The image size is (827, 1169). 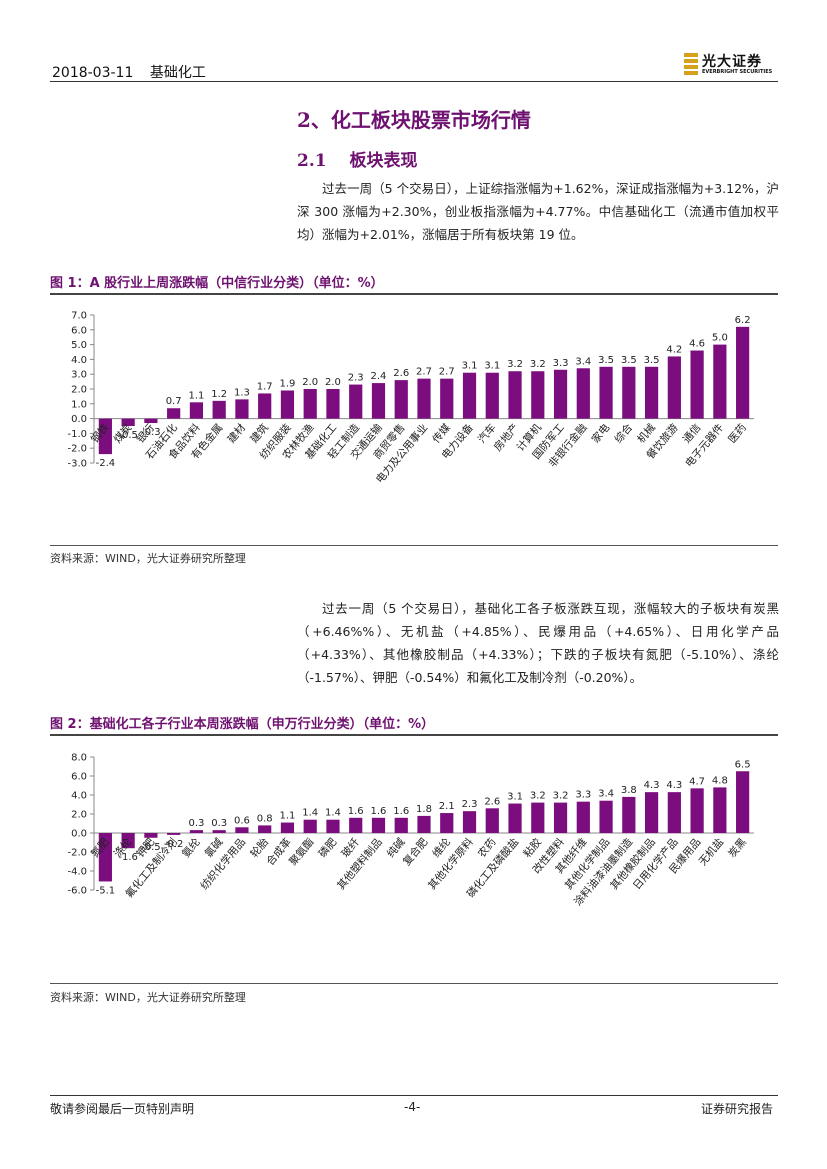 What do you see at coordinates (737, 72) in the screenshot?
I see `logo-en-text: EVERBRIGHT SECURITIES` at bounding box center [737, 72].